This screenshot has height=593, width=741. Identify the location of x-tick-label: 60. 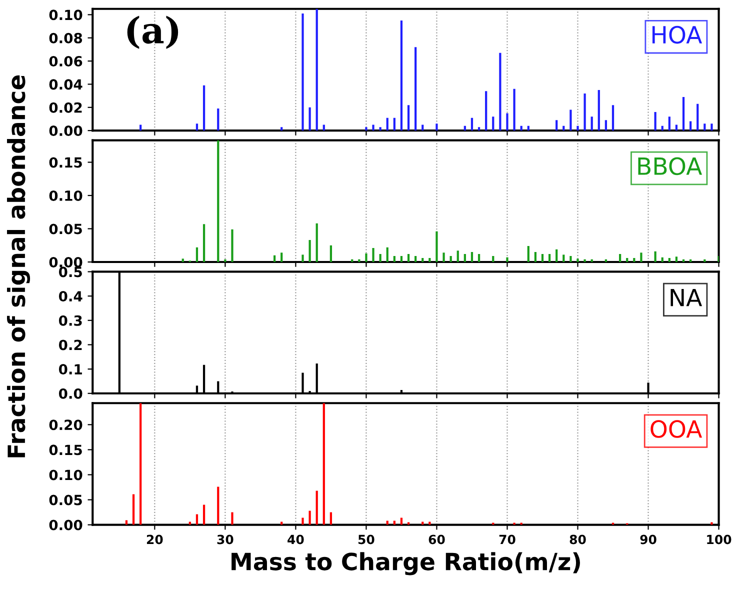
(436, 539).